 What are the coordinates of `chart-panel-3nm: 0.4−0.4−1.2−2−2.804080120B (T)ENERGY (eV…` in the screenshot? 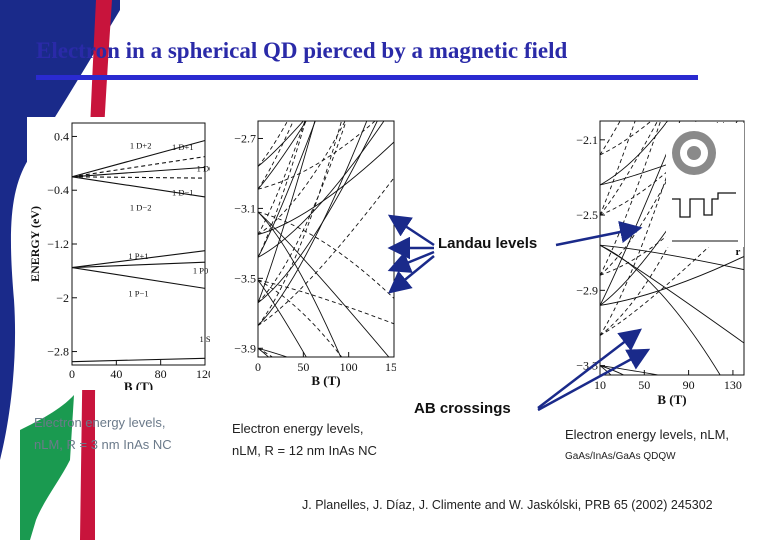 It's located at (120, 255).